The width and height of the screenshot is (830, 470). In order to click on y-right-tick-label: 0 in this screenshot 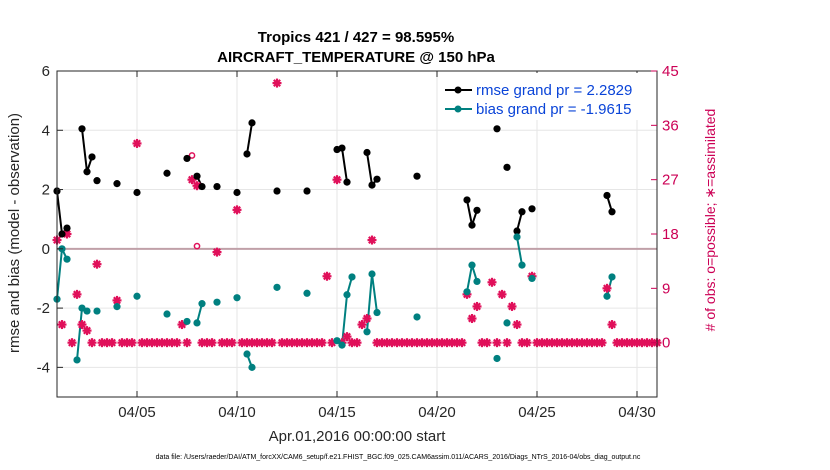, I will do `click(666, 343)`.